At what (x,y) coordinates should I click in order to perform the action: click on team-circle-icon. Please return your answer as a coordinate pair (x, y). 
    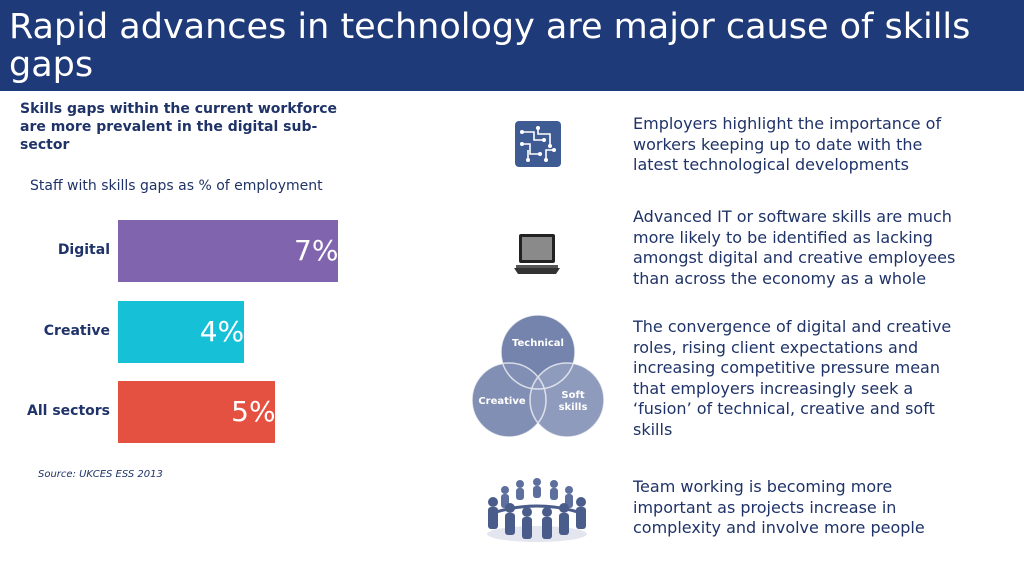
    Looking at the image, I should click on (537, 508).